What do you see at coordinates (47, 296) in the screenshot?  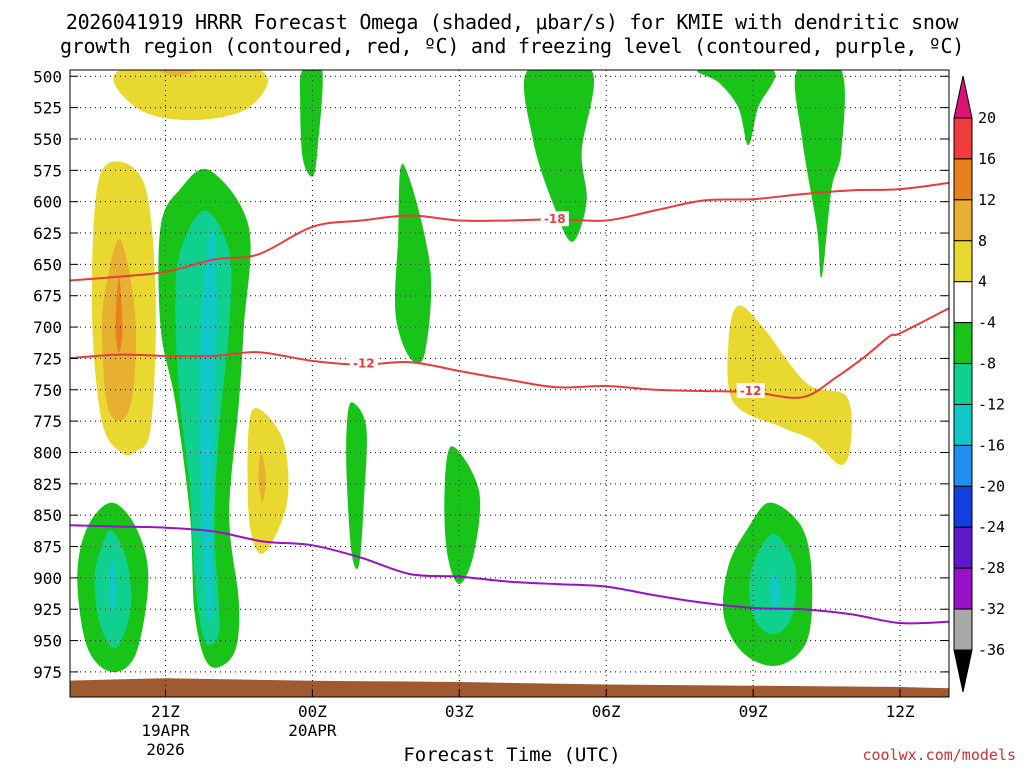 I see `y-tick-label-675: 675` at bounding box center [47, 296].